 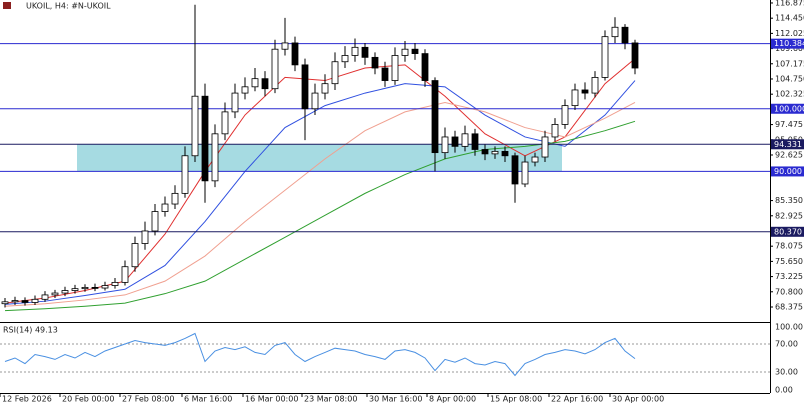 I want to click on y-tick-label: 102.325, so click(x=789, y=94).